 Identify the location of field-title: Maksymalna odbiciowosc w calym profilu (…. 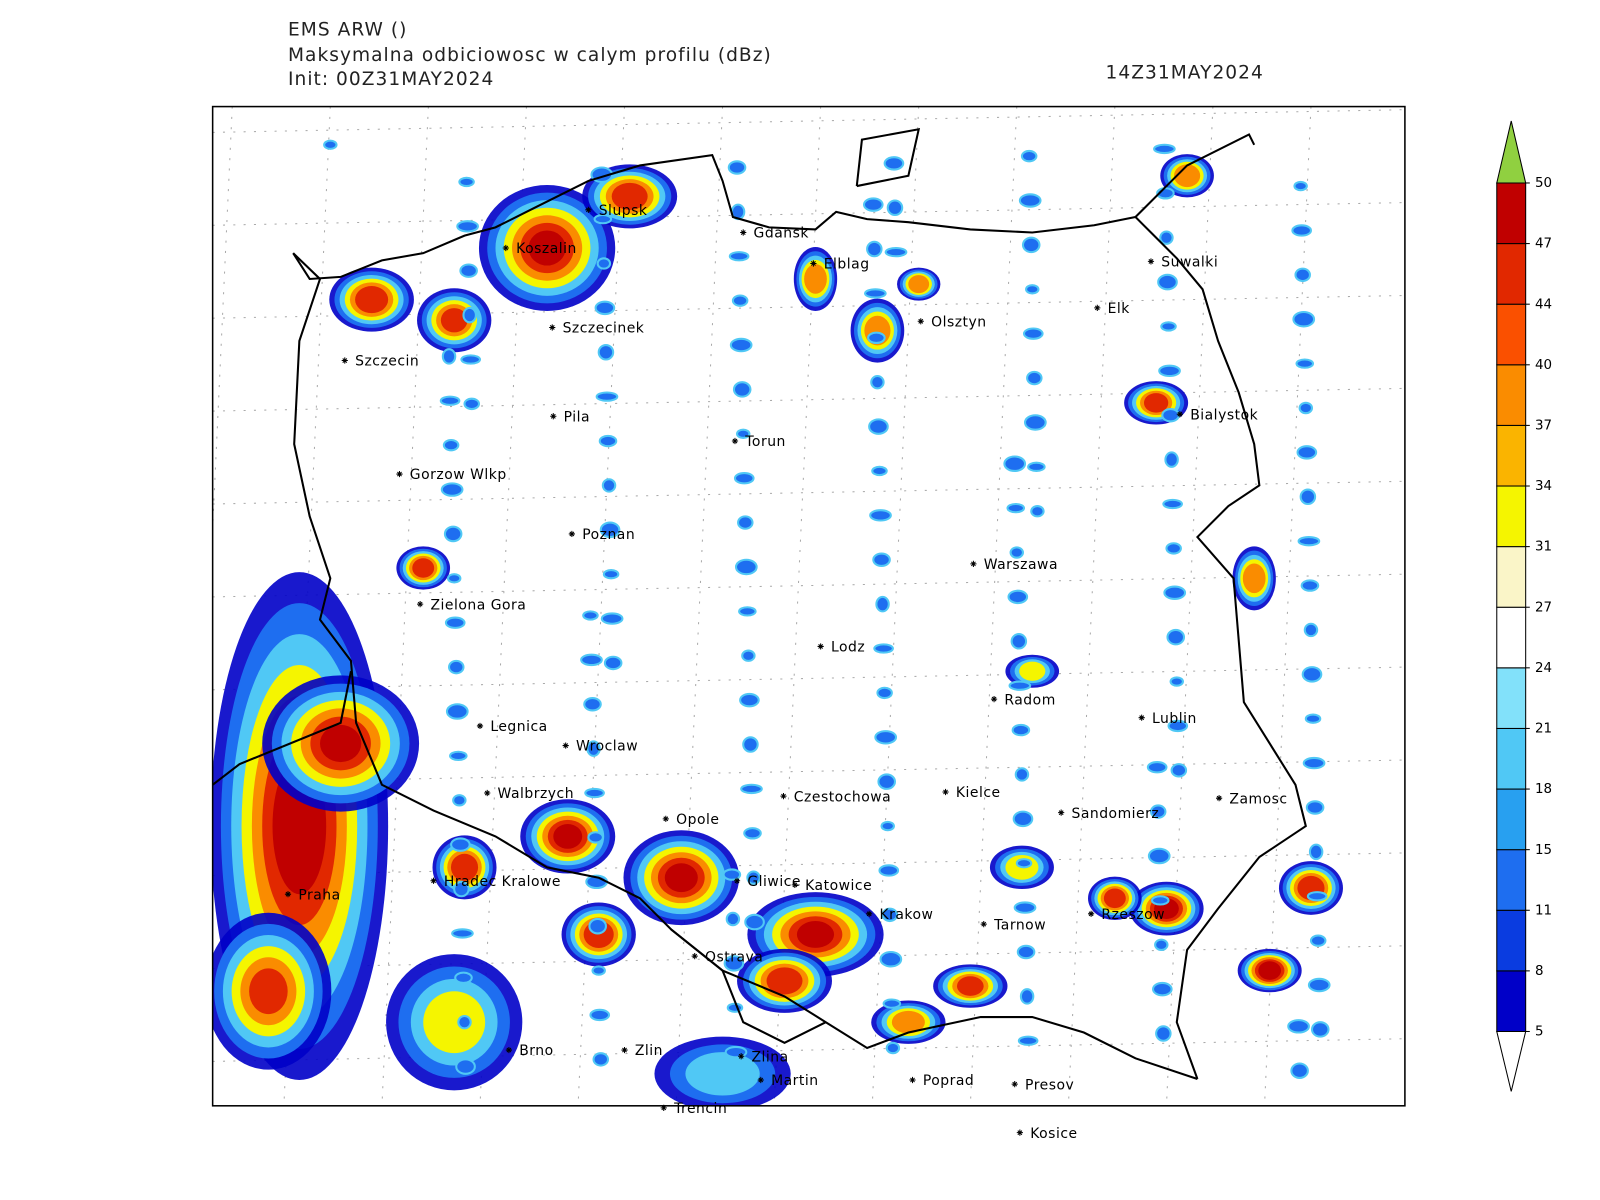
(530, 55).